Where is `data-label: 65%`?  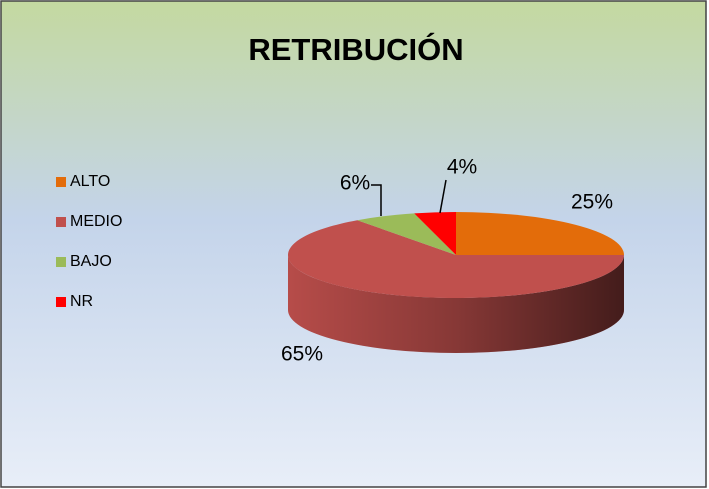
data-label: 65% is located at coordinates (302, 354).